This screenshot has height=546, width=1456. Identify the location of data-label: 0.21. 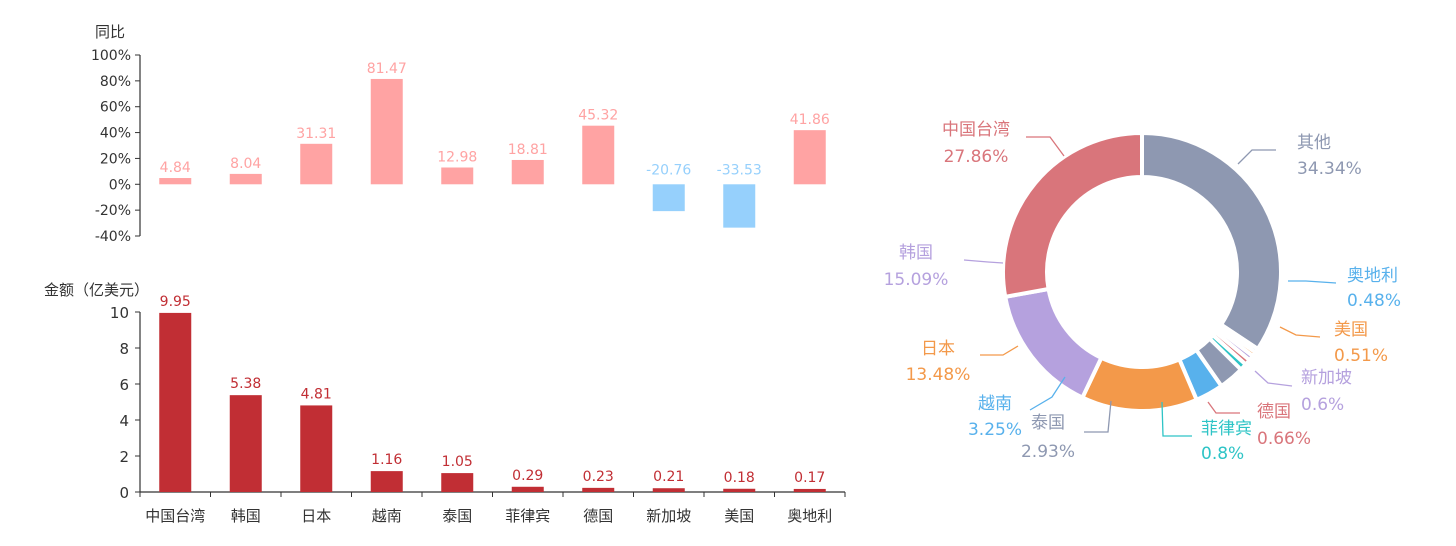
(668, 477).